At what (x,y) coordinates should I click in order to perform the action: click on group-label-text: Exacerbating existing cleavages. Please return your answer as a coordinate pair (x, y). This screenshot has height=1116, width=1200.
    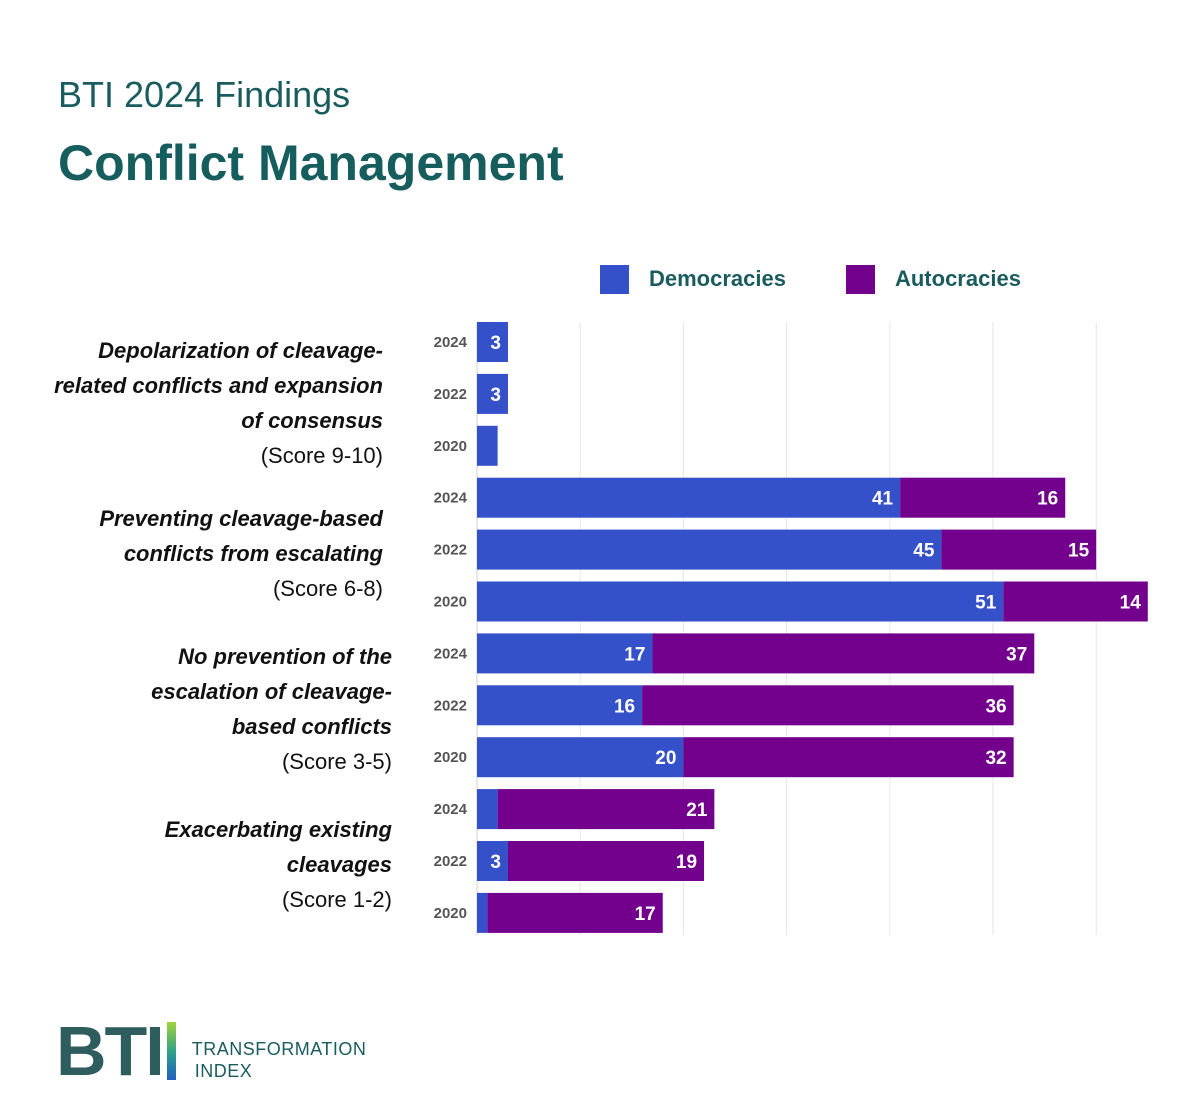
    Looking at the image, I should click on (278, 847).